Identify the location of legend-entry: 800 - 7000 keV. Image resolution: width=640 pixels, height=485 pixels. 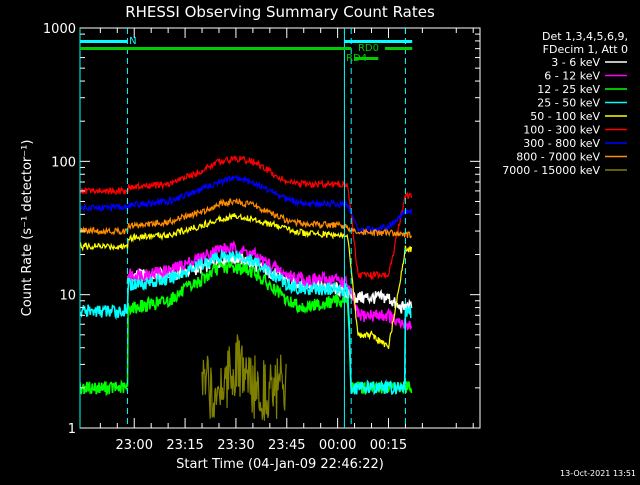
(558, 157).